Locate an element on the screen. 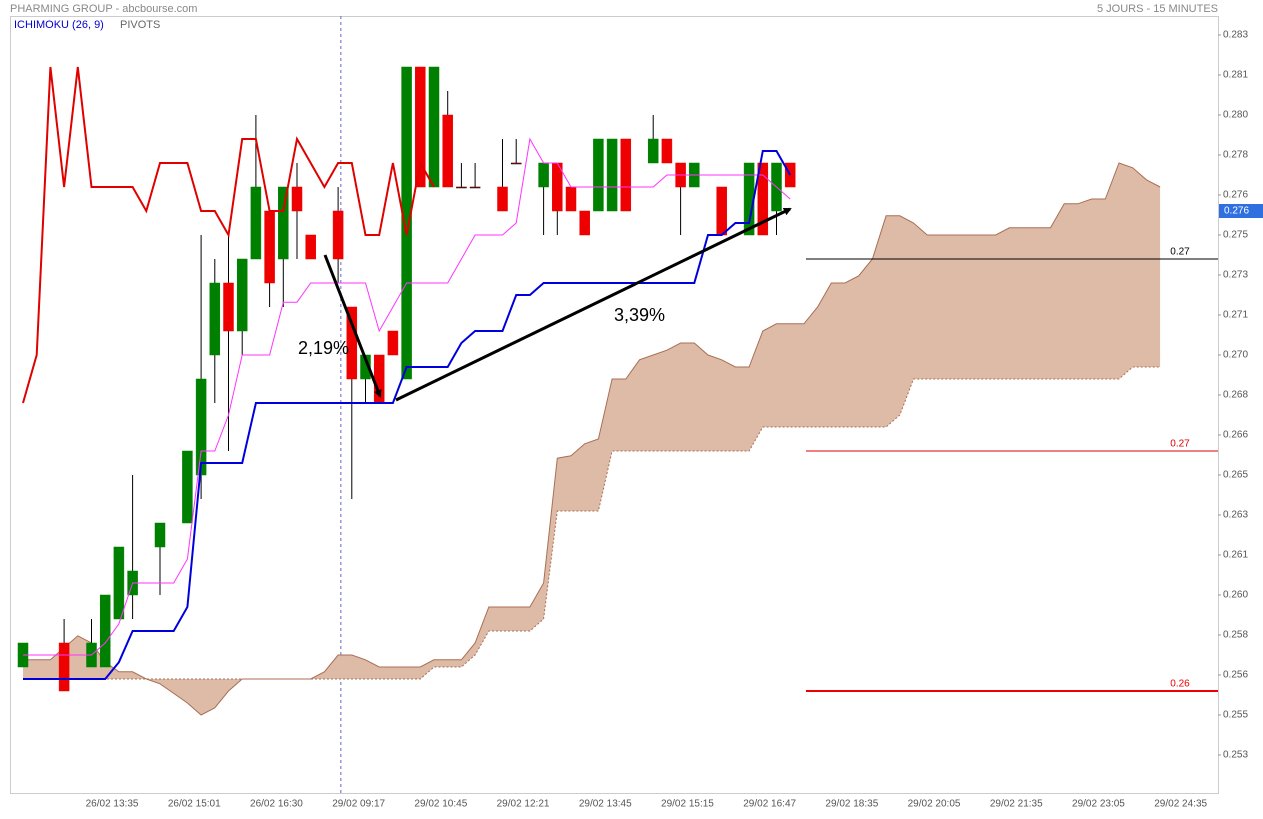 This screenshot has height=819, width=1263. last-price-box is located at coordinates (1241, 211).